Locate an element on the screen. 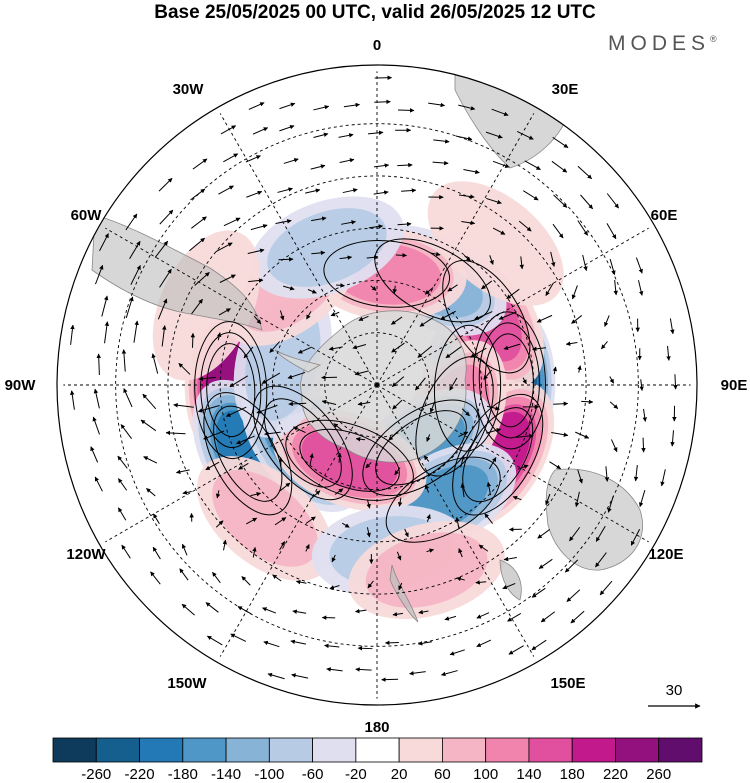 Image resolution: width=750 pixels, height=783 pixels. colorbar-tick-label: 220 is located at coordinates (615, 774).